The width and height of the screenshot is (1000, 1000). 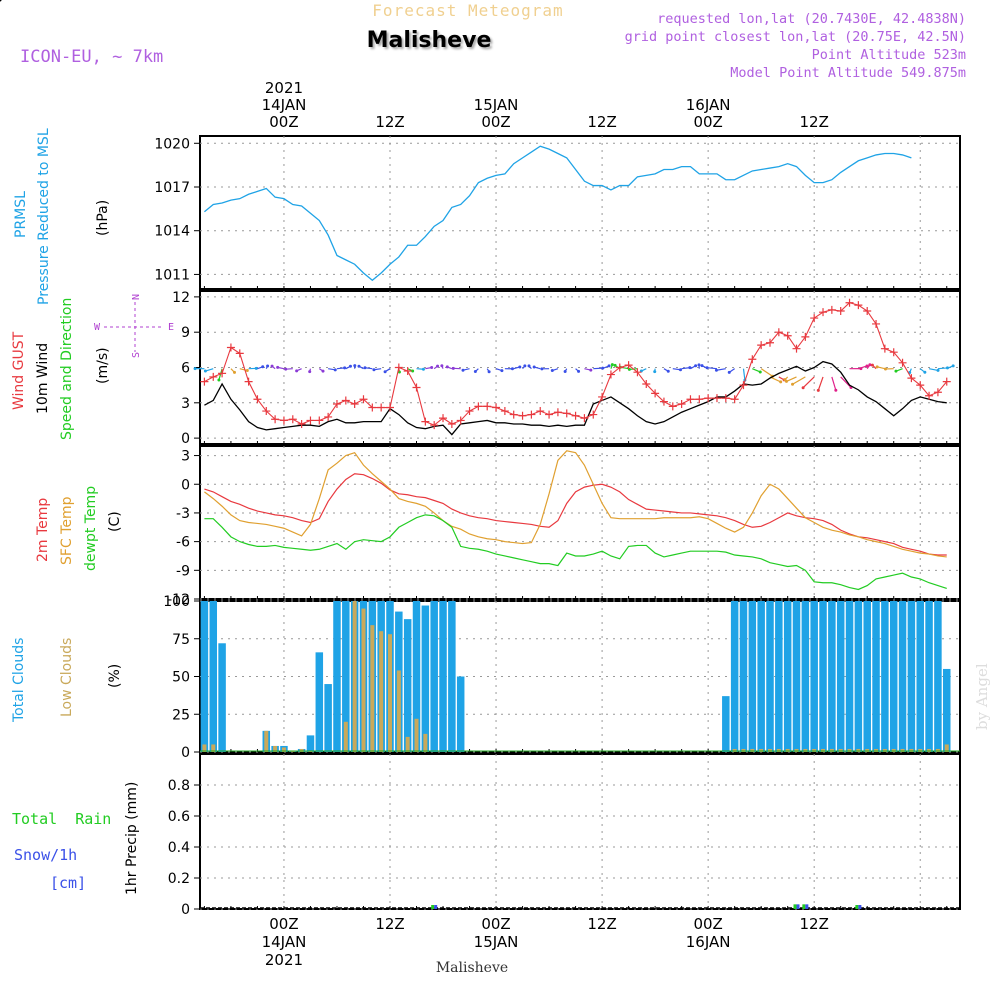 I want to click on bottom-time-label: 14JAN, so click(x=284, y=942).